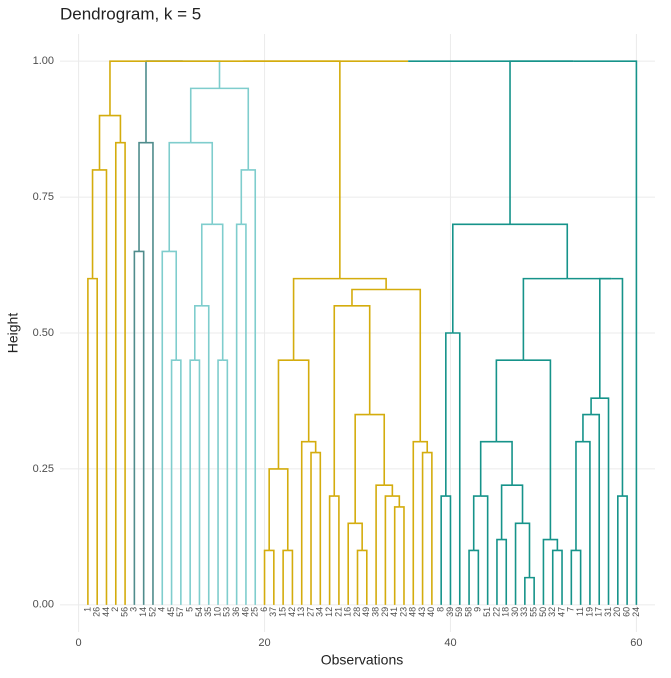  I want to click on y-tick-label: 0.75, so click(43, 197).